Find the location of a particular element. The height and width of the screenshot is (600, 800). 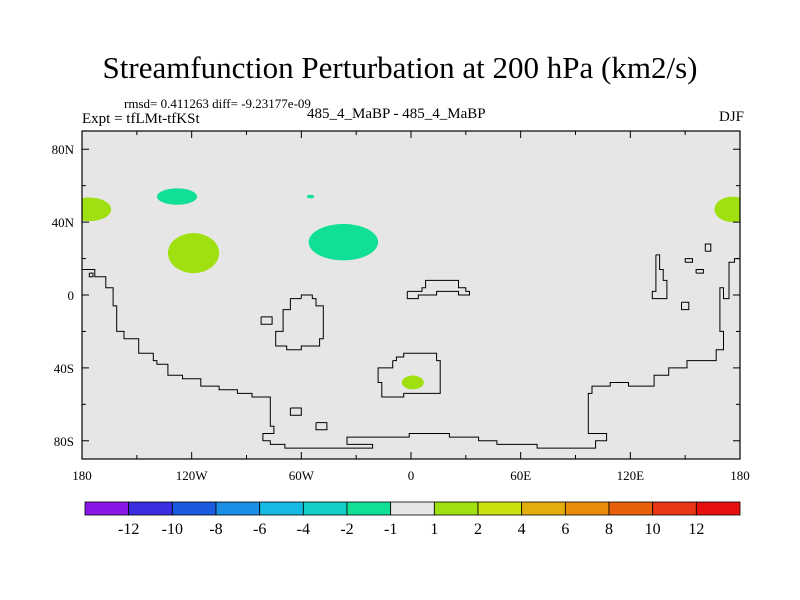

colorbar: -12 -10 -8 -6 -4 -2 -1 1 2 4 6 8 10 12 is located at coordinates (412, 519).